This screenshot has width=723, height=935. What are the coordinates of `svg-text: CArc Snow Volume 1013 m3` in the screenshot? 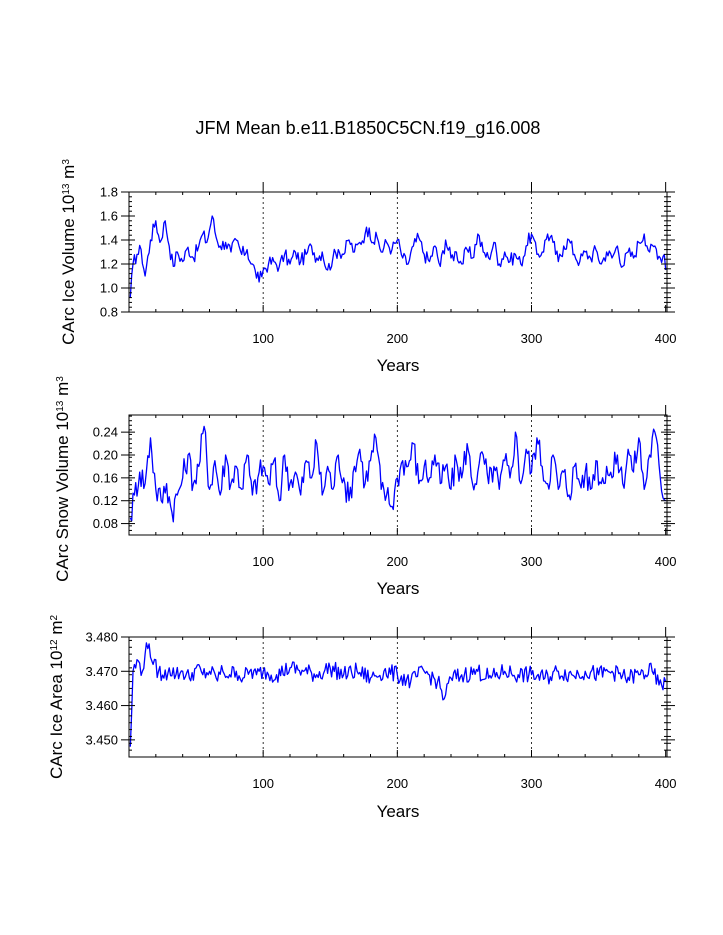 It's located at (62, 479).